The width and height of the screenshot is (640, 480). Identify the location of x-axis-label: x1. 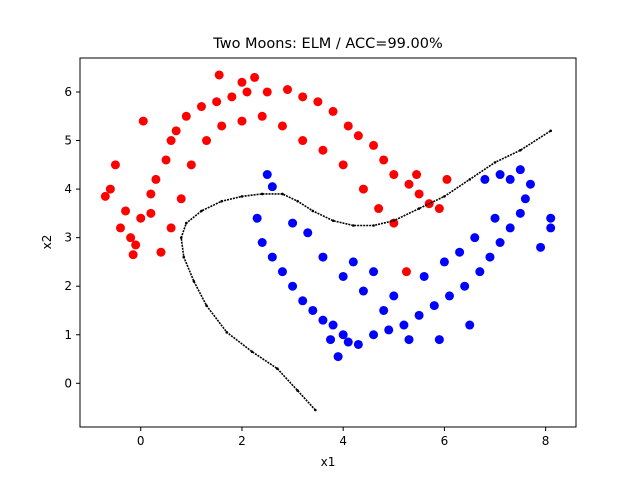
(328, 462).